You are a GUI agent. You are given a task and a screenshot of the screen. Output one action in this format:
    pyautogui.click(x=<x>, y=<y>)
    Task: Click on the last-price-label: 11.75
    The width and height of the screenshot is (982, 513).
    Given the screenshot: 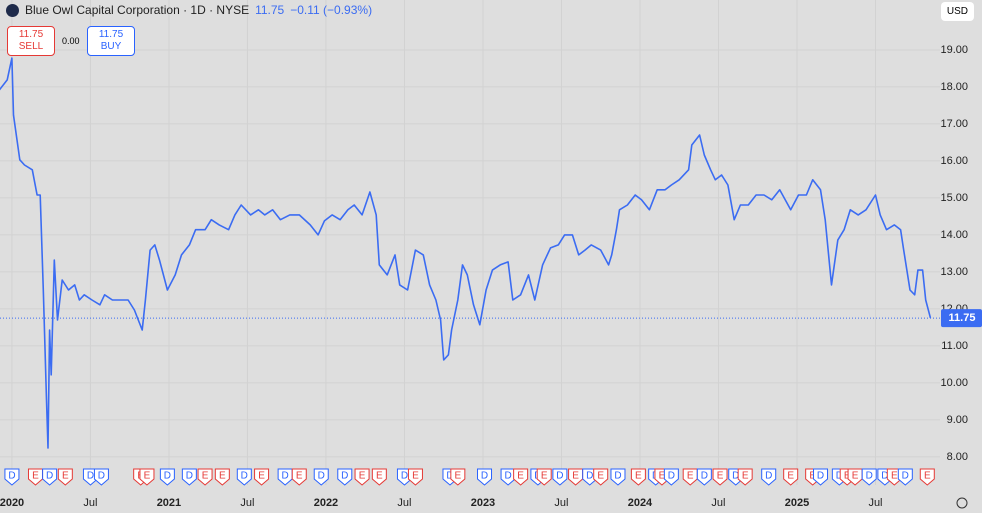 What is the action you would take?
    pyautogui.click(x=962, y=318)
    